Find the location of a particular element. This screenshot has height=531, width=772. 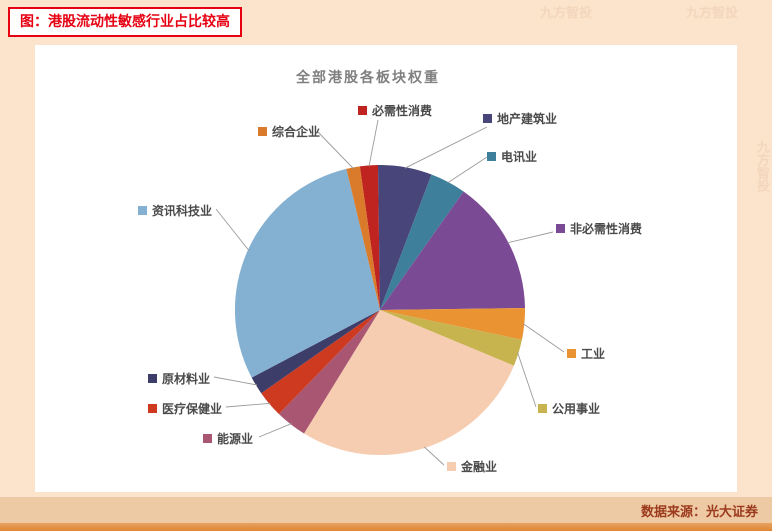

footer-stripe is located at coordinates (386, 527).